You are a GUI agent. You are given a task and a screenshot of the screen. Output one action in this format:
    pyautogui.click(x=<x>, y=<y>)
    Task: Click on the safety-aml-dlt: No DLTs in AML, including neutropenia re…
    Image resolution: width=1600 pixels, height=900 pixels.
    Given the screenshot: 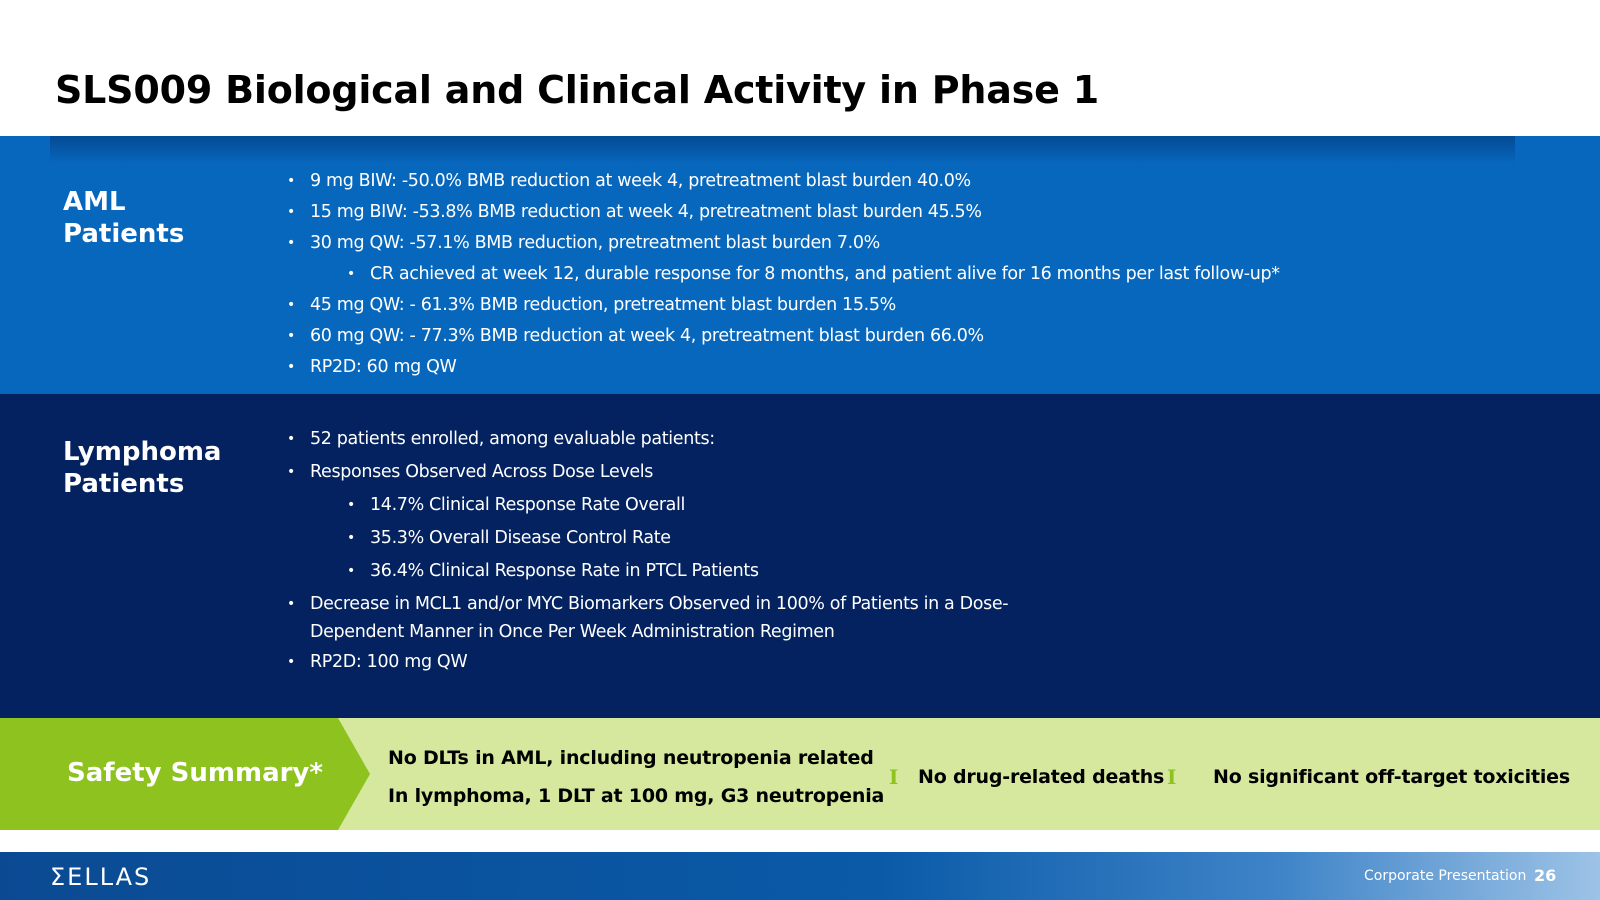 What is the action you would take?
    pyautogui.click(x=631, y=758)
    